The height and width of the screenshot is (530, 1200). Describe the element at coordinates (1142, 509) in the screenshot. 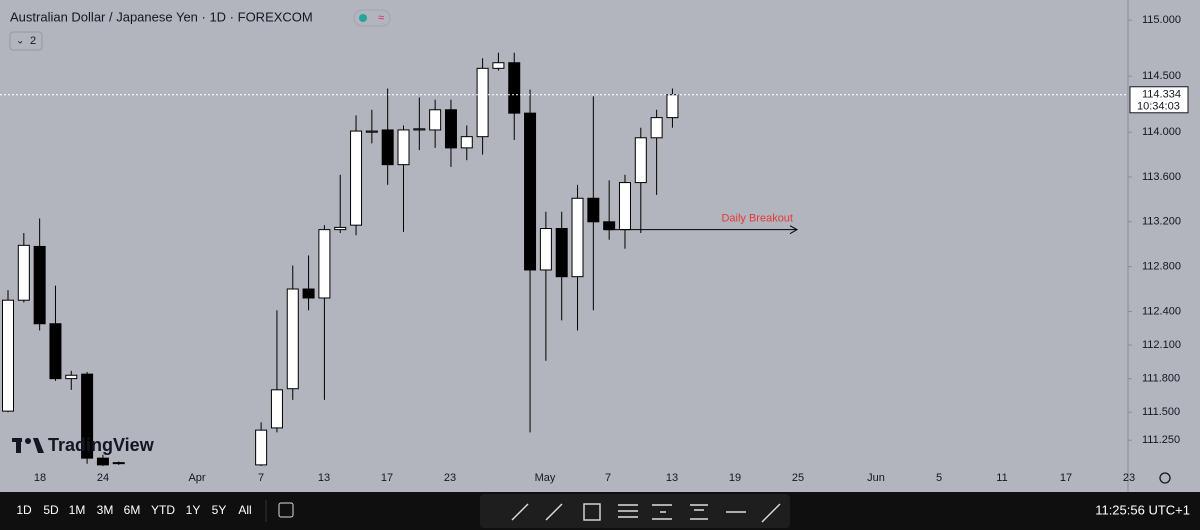

I see `clock: 11:25:56 UTC+1` at that location.